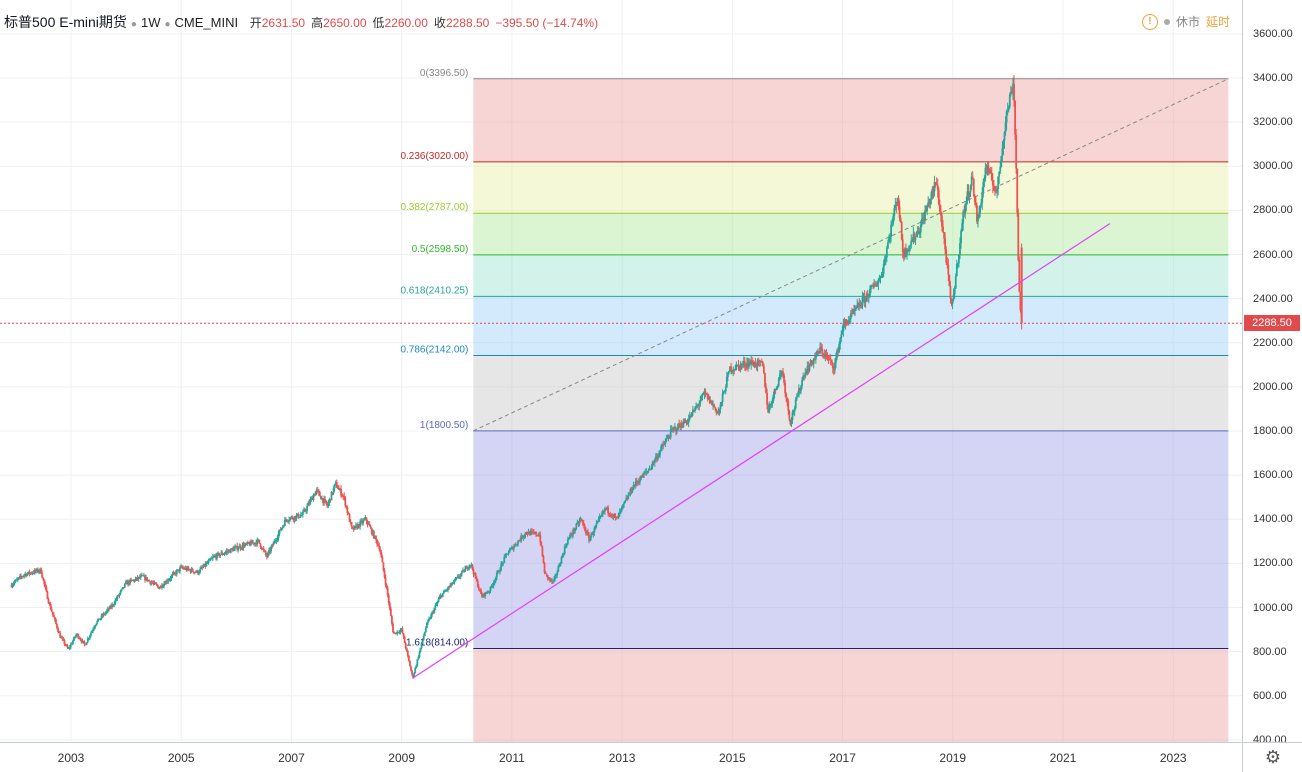 Image resolution: width=1302 pixels, height=772 pixels. Describe the element at coordinates (406, 23) in the screenshot. I see `low-value: 2260.00` at that location.